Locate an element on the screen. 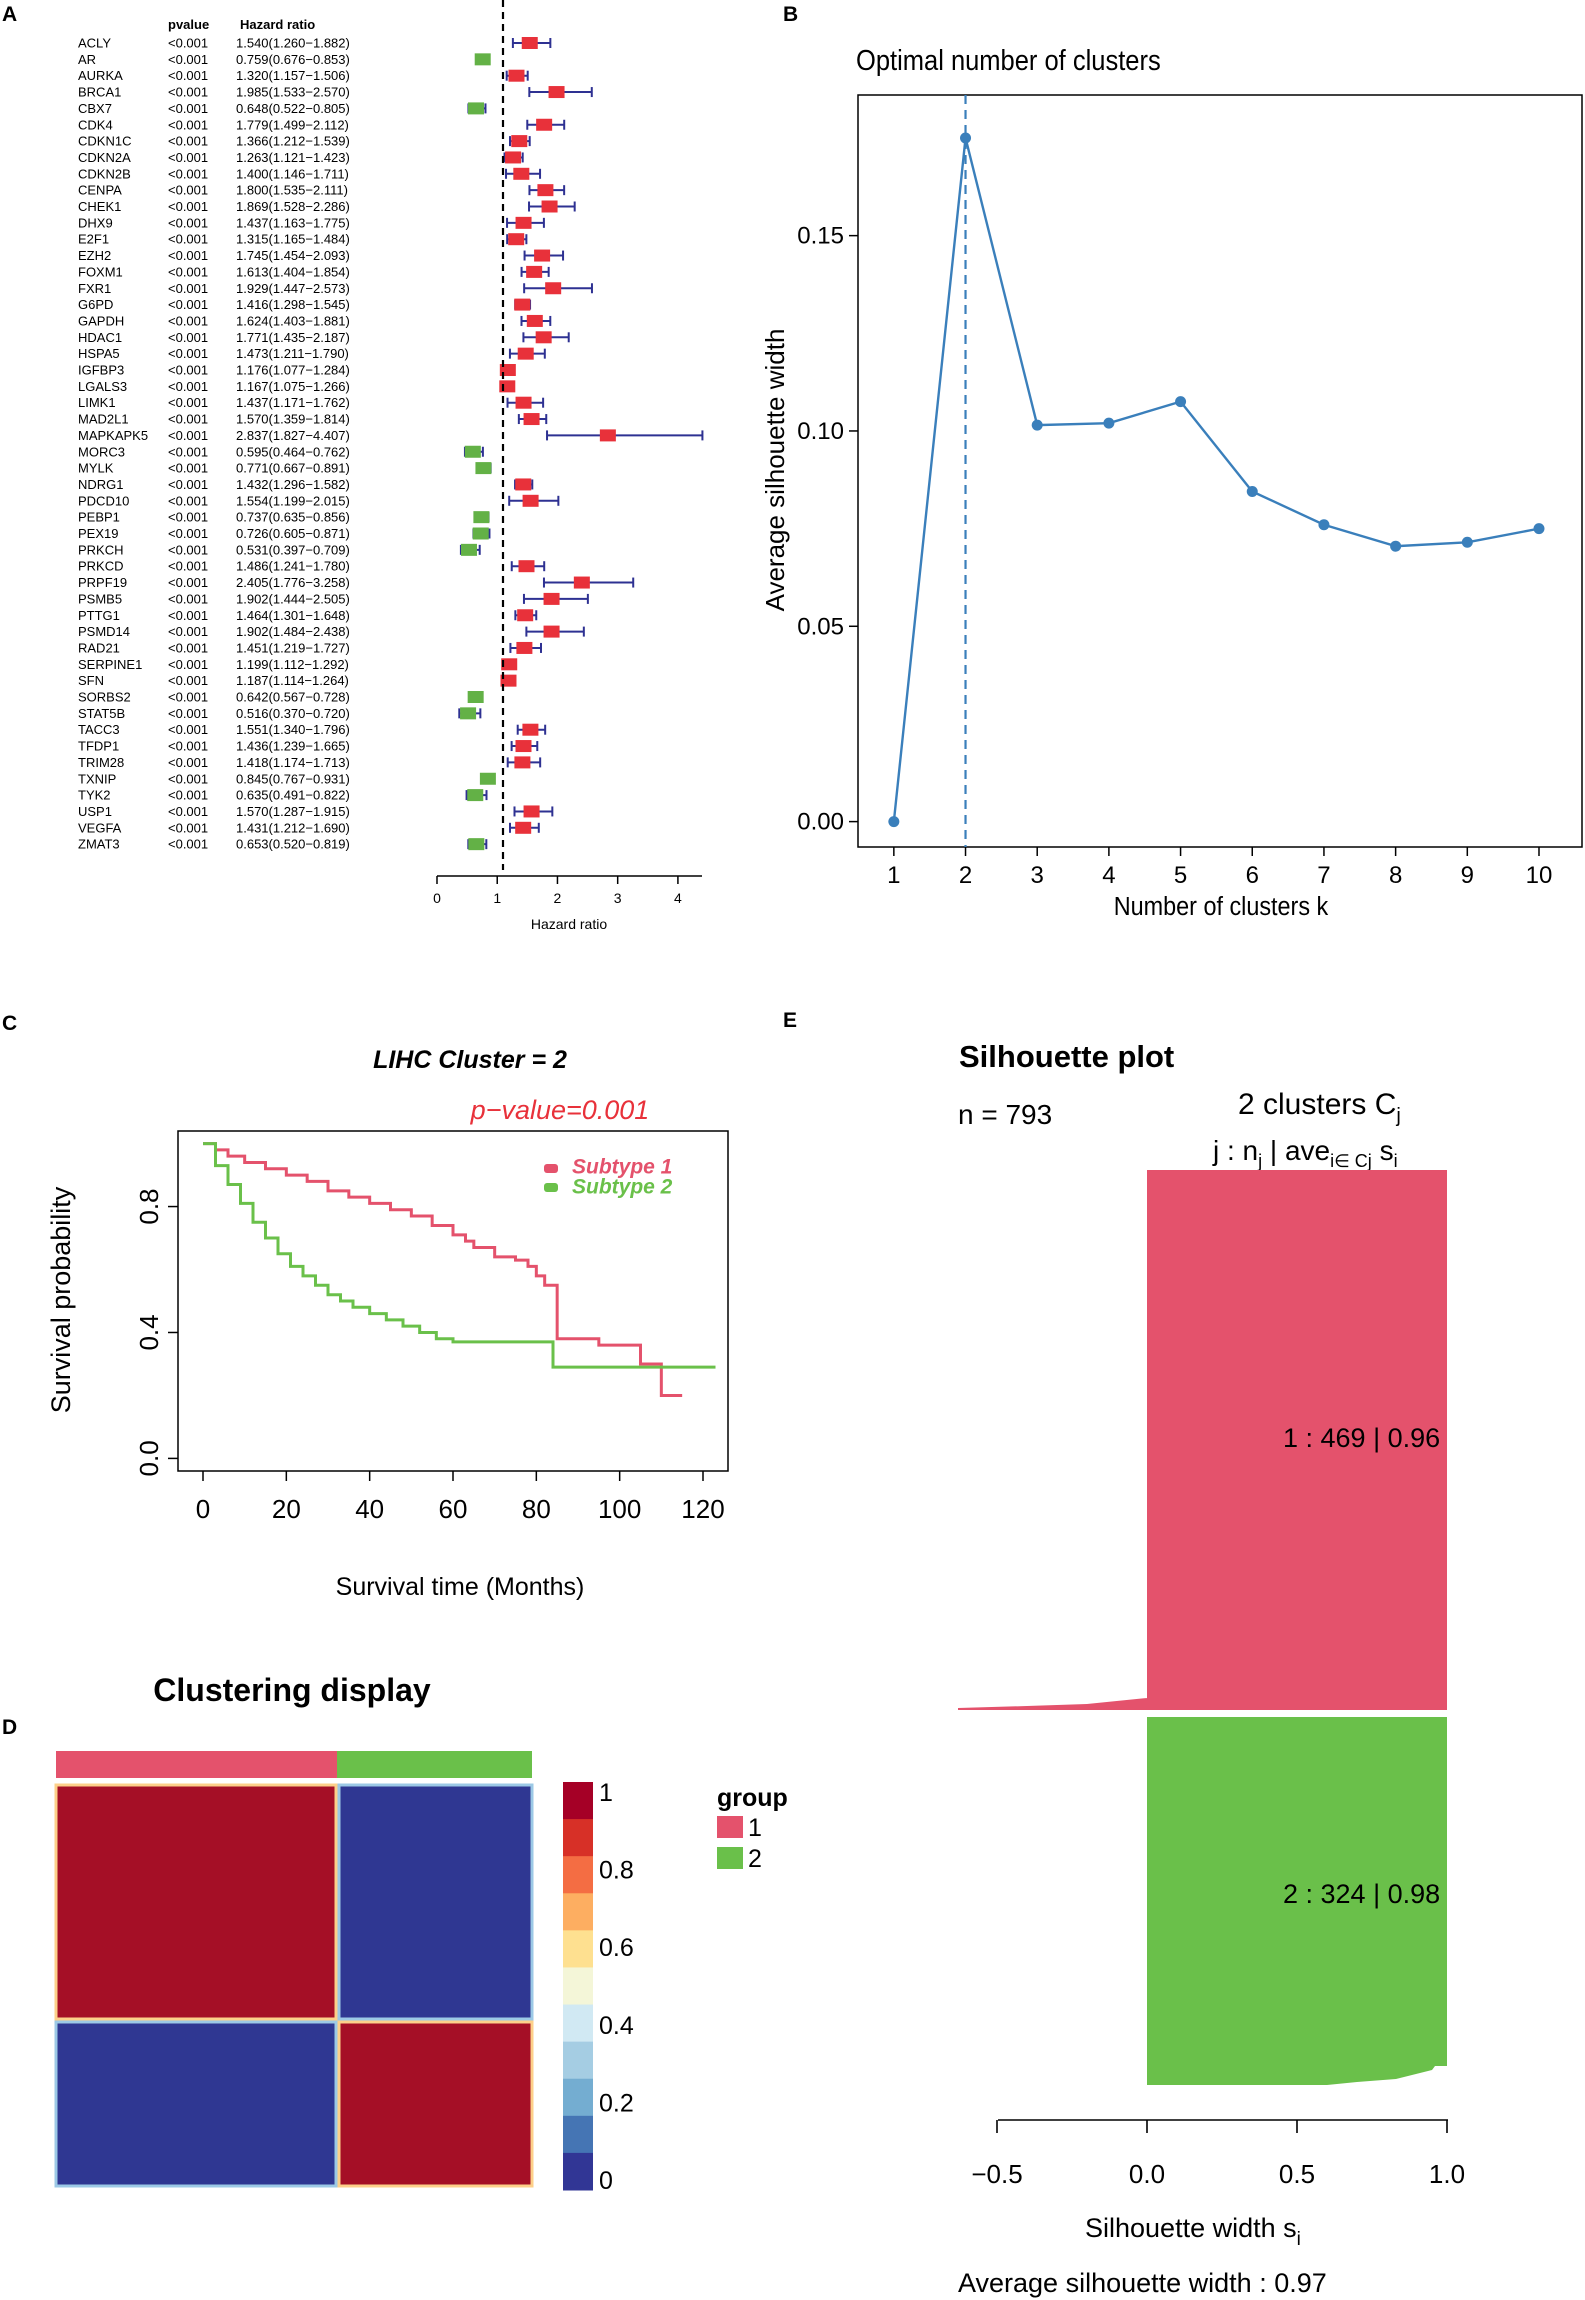 This screenshot has height=2300, width=1585. legend-sub-j: j is located at coordinates (1259, 1161).